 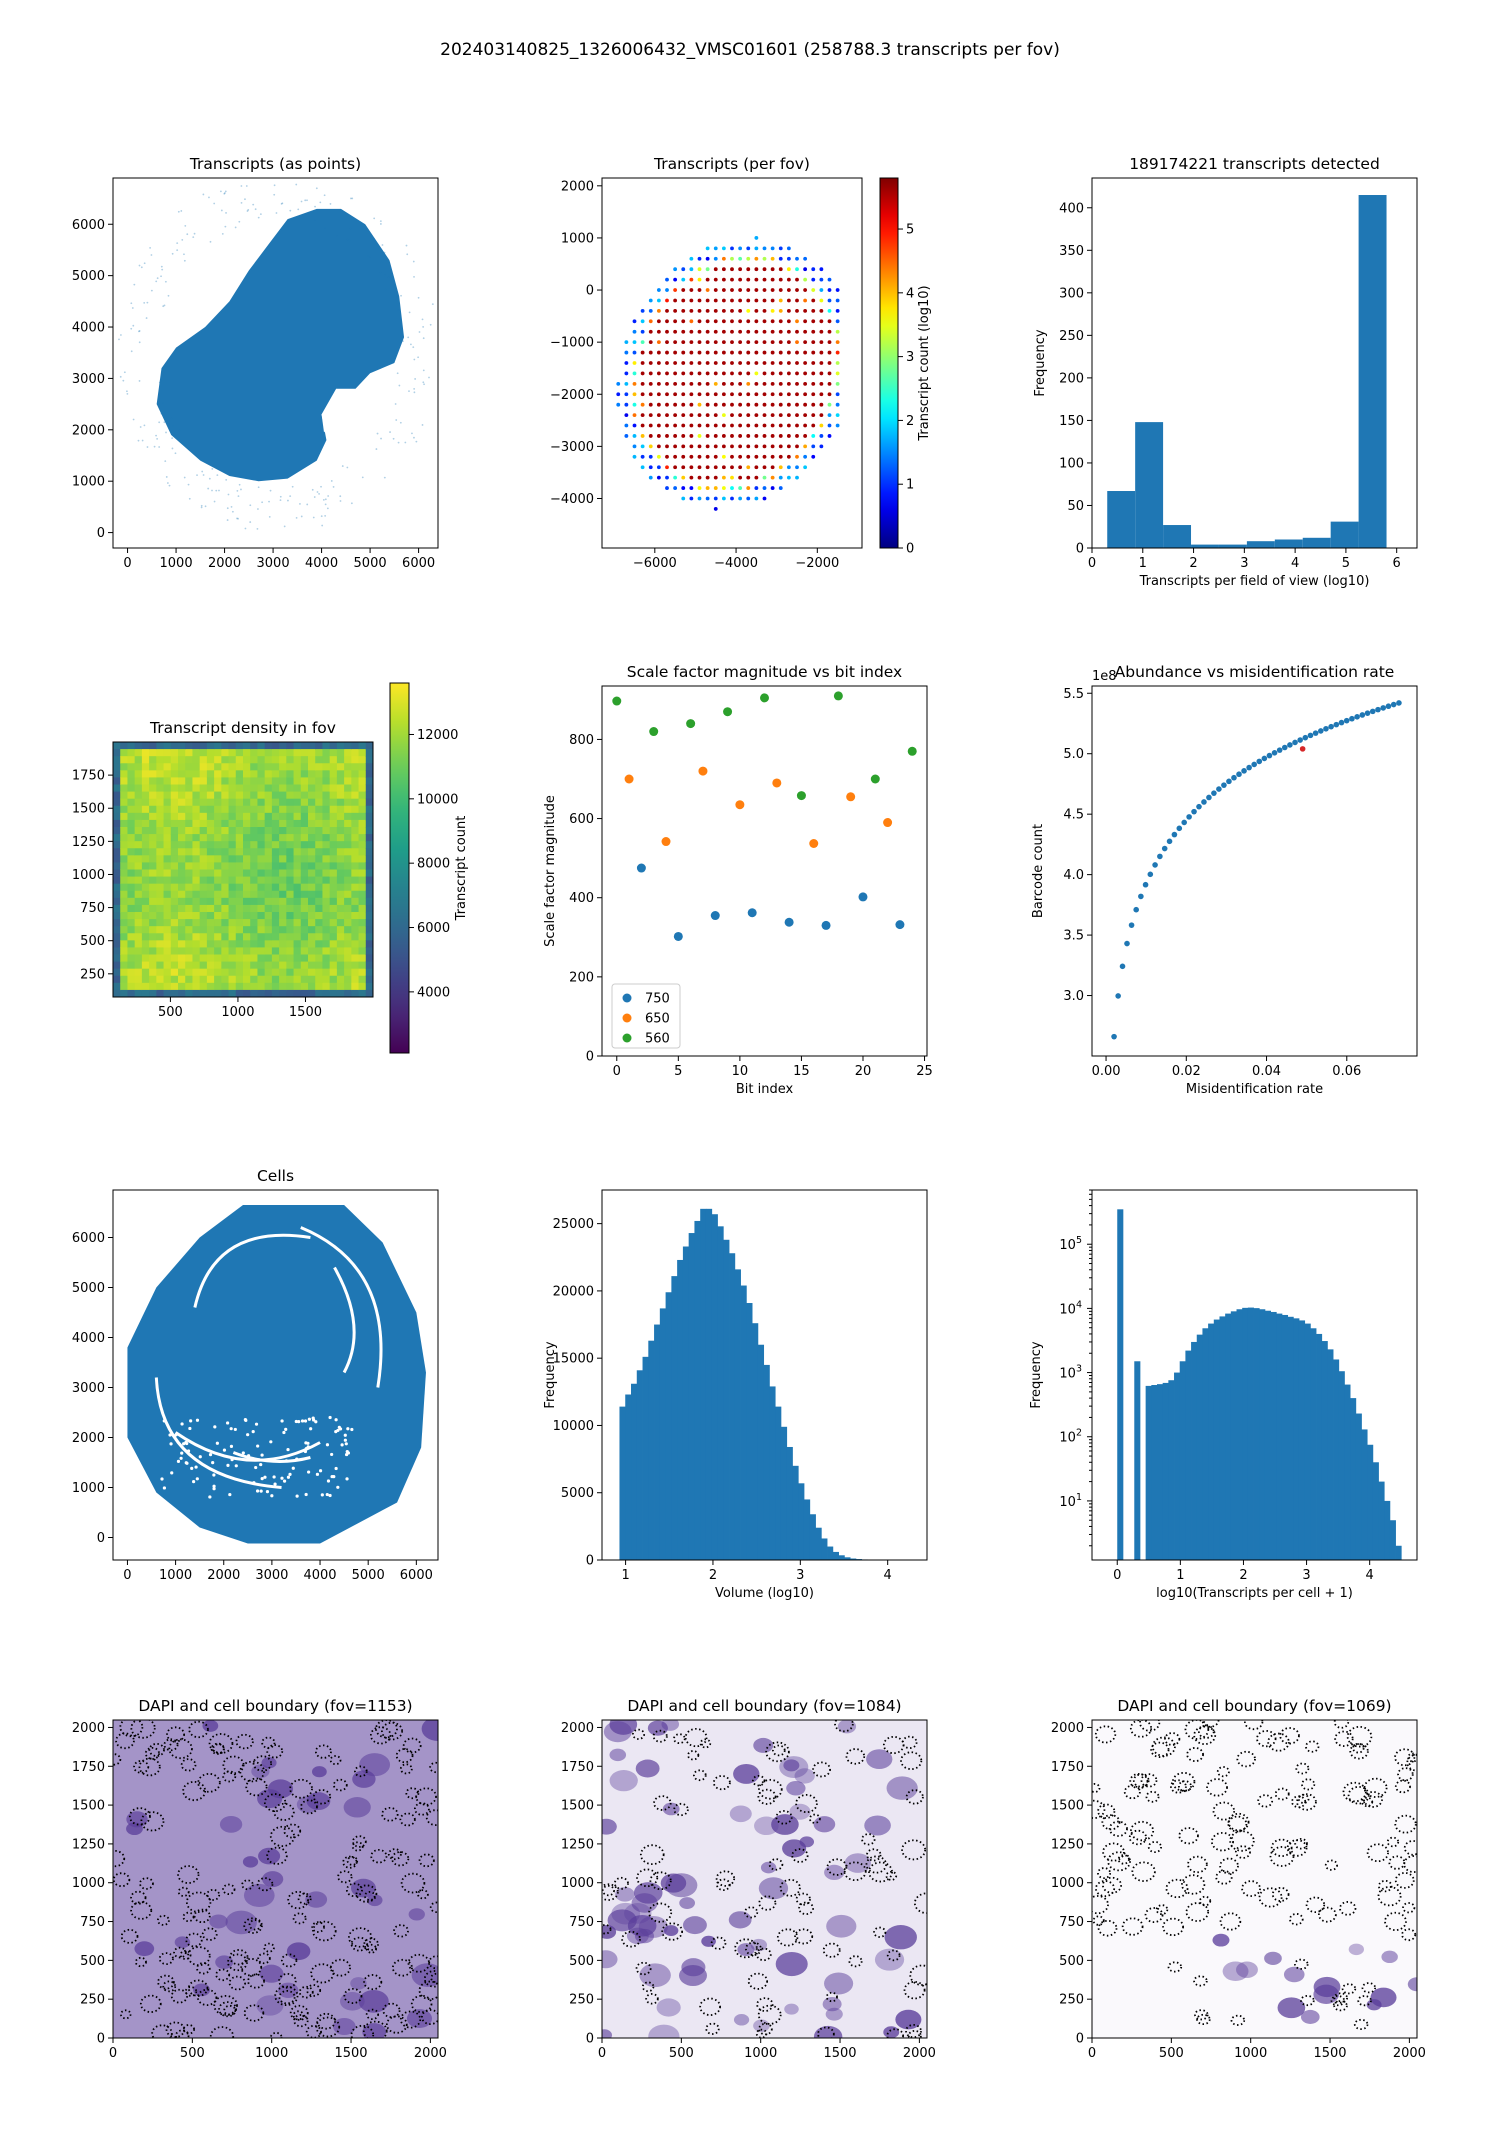 I want to click on y-tick-label: 5000, so click(x=88, y=276).